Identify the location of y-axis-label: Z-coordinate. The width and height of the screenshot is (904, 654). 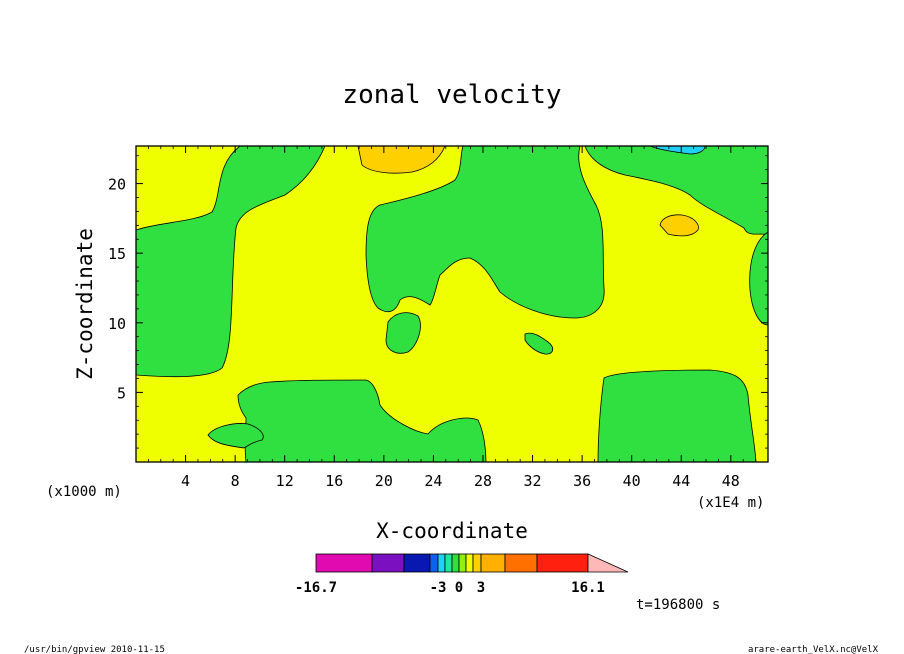
(85, 304).